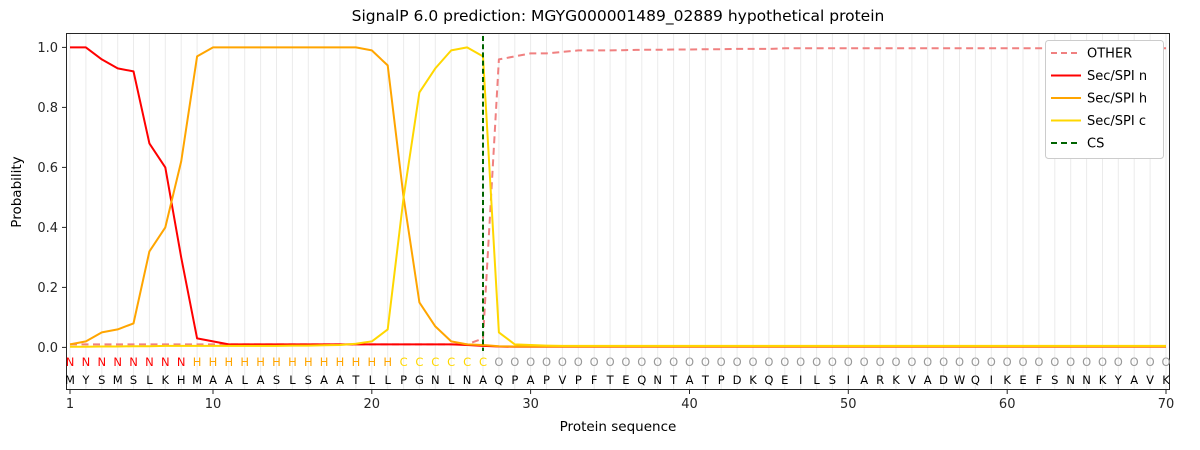 The height and width of the screenshot is (450, 1200). I want to click on x-axis-ticks: 1 10 20 30 40 50 60 70, so click(620, 401).